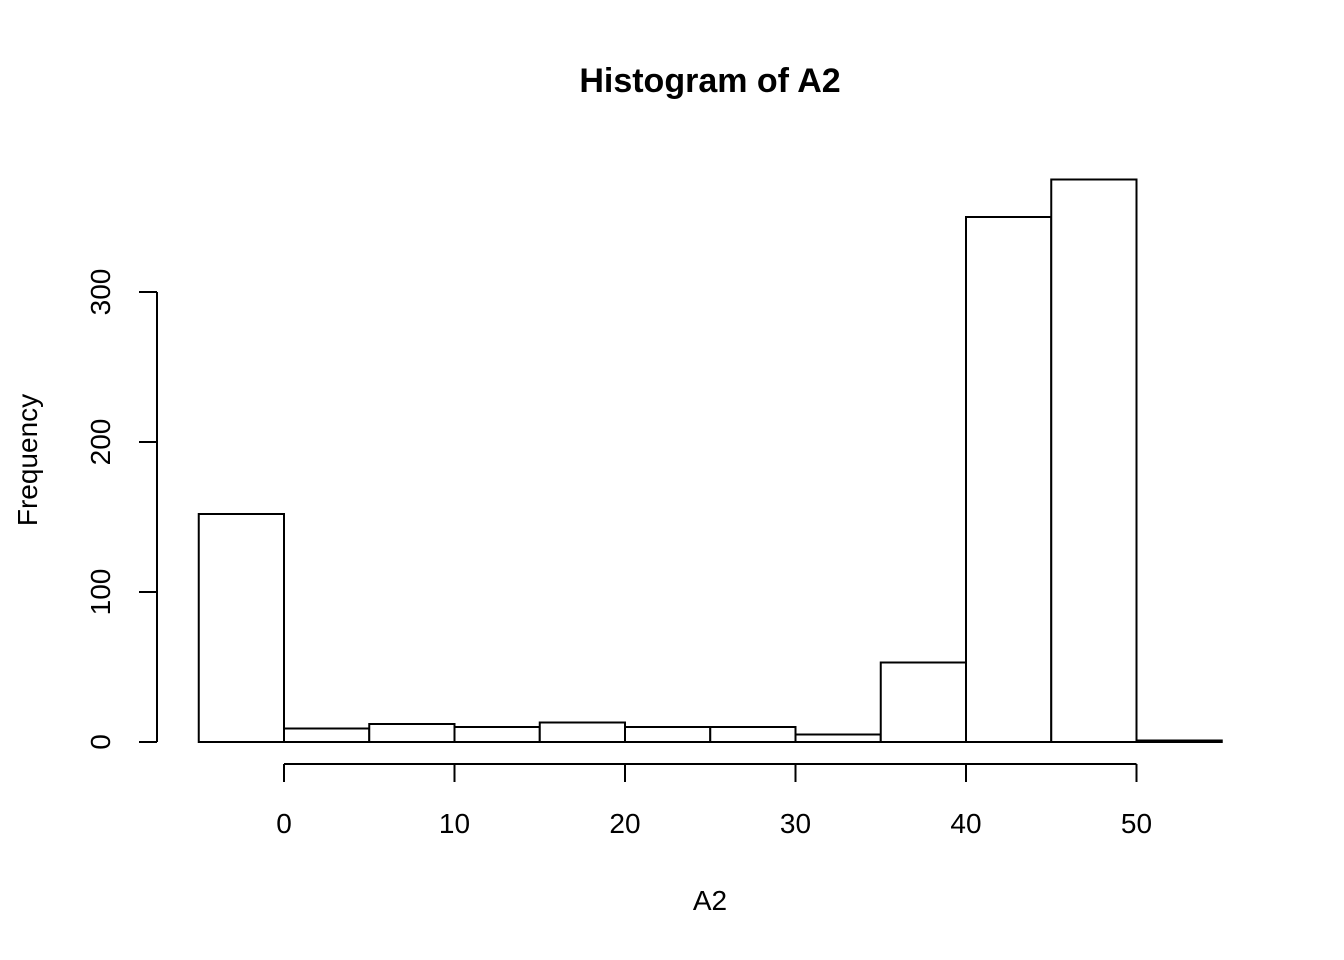  Describe the element at coordinates (27, 460) in the screenshot. I see `y-axis-label: Frequency` at that location.